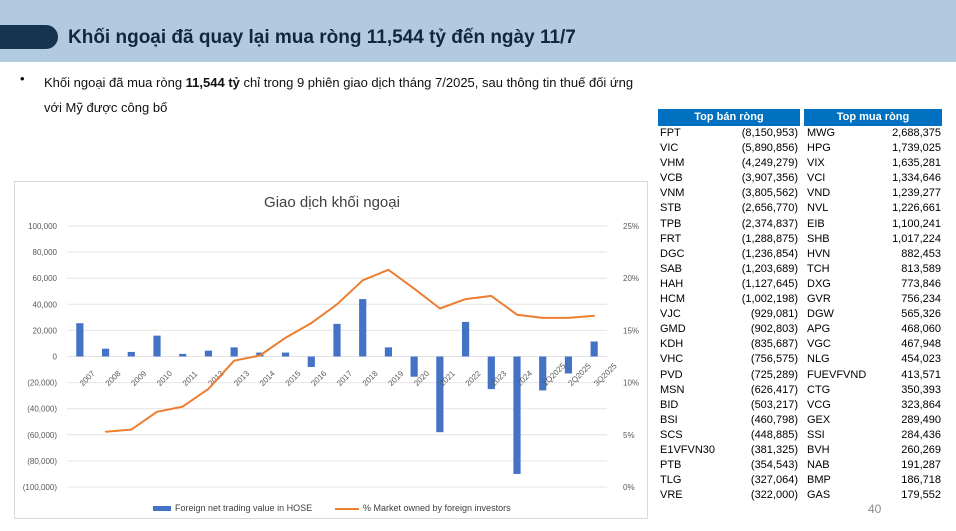 This screenshot has width=956, height=531. What do you see at coordinates (921, 449) in the screenshot?
I see `buy-value: 260,269` at bounding box center [921, 449].